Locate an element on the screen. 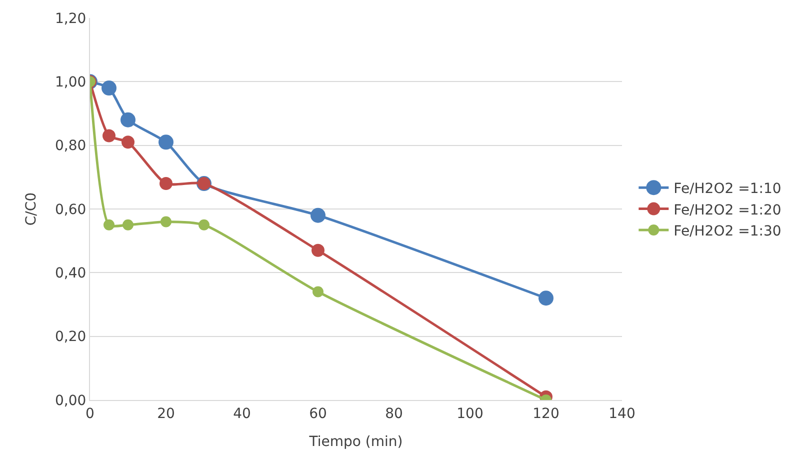 The image size is (798, 465). legend-label: Fe/H2O2 =1:10 is located at coordinates (728, 189).